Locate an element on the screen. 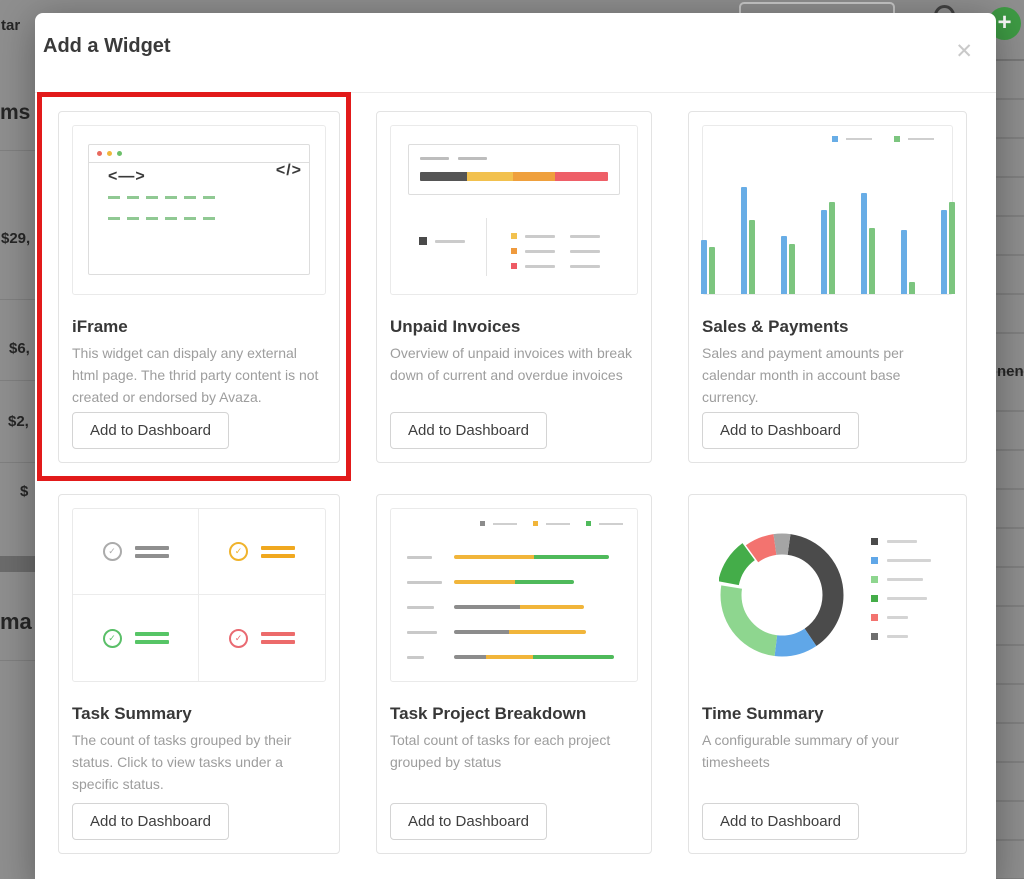 The width and height of the screenshot is (1024, 879). time-preview-wrap is located at coordinates (827, 595).